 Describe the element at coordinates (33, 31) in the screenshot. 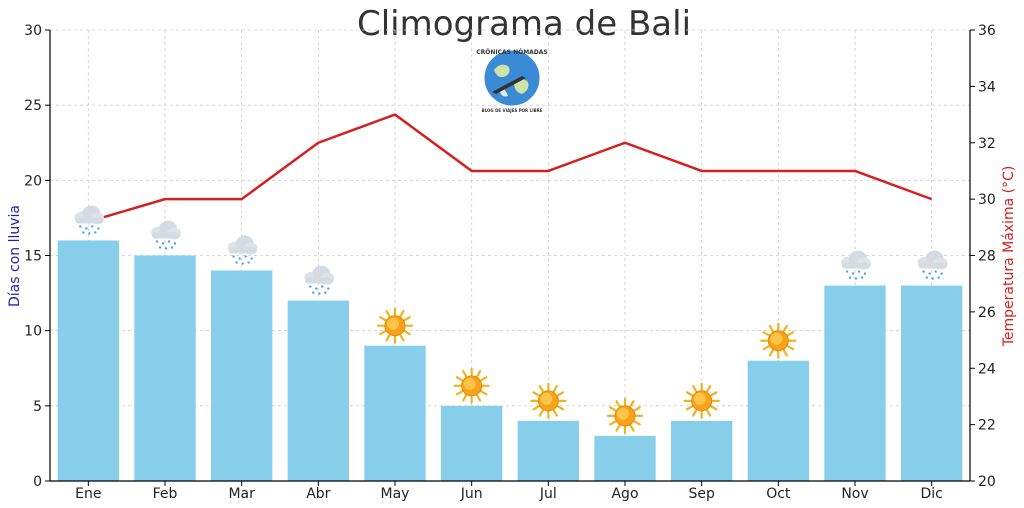

I see `y-left-tick-30: 30` at that location.